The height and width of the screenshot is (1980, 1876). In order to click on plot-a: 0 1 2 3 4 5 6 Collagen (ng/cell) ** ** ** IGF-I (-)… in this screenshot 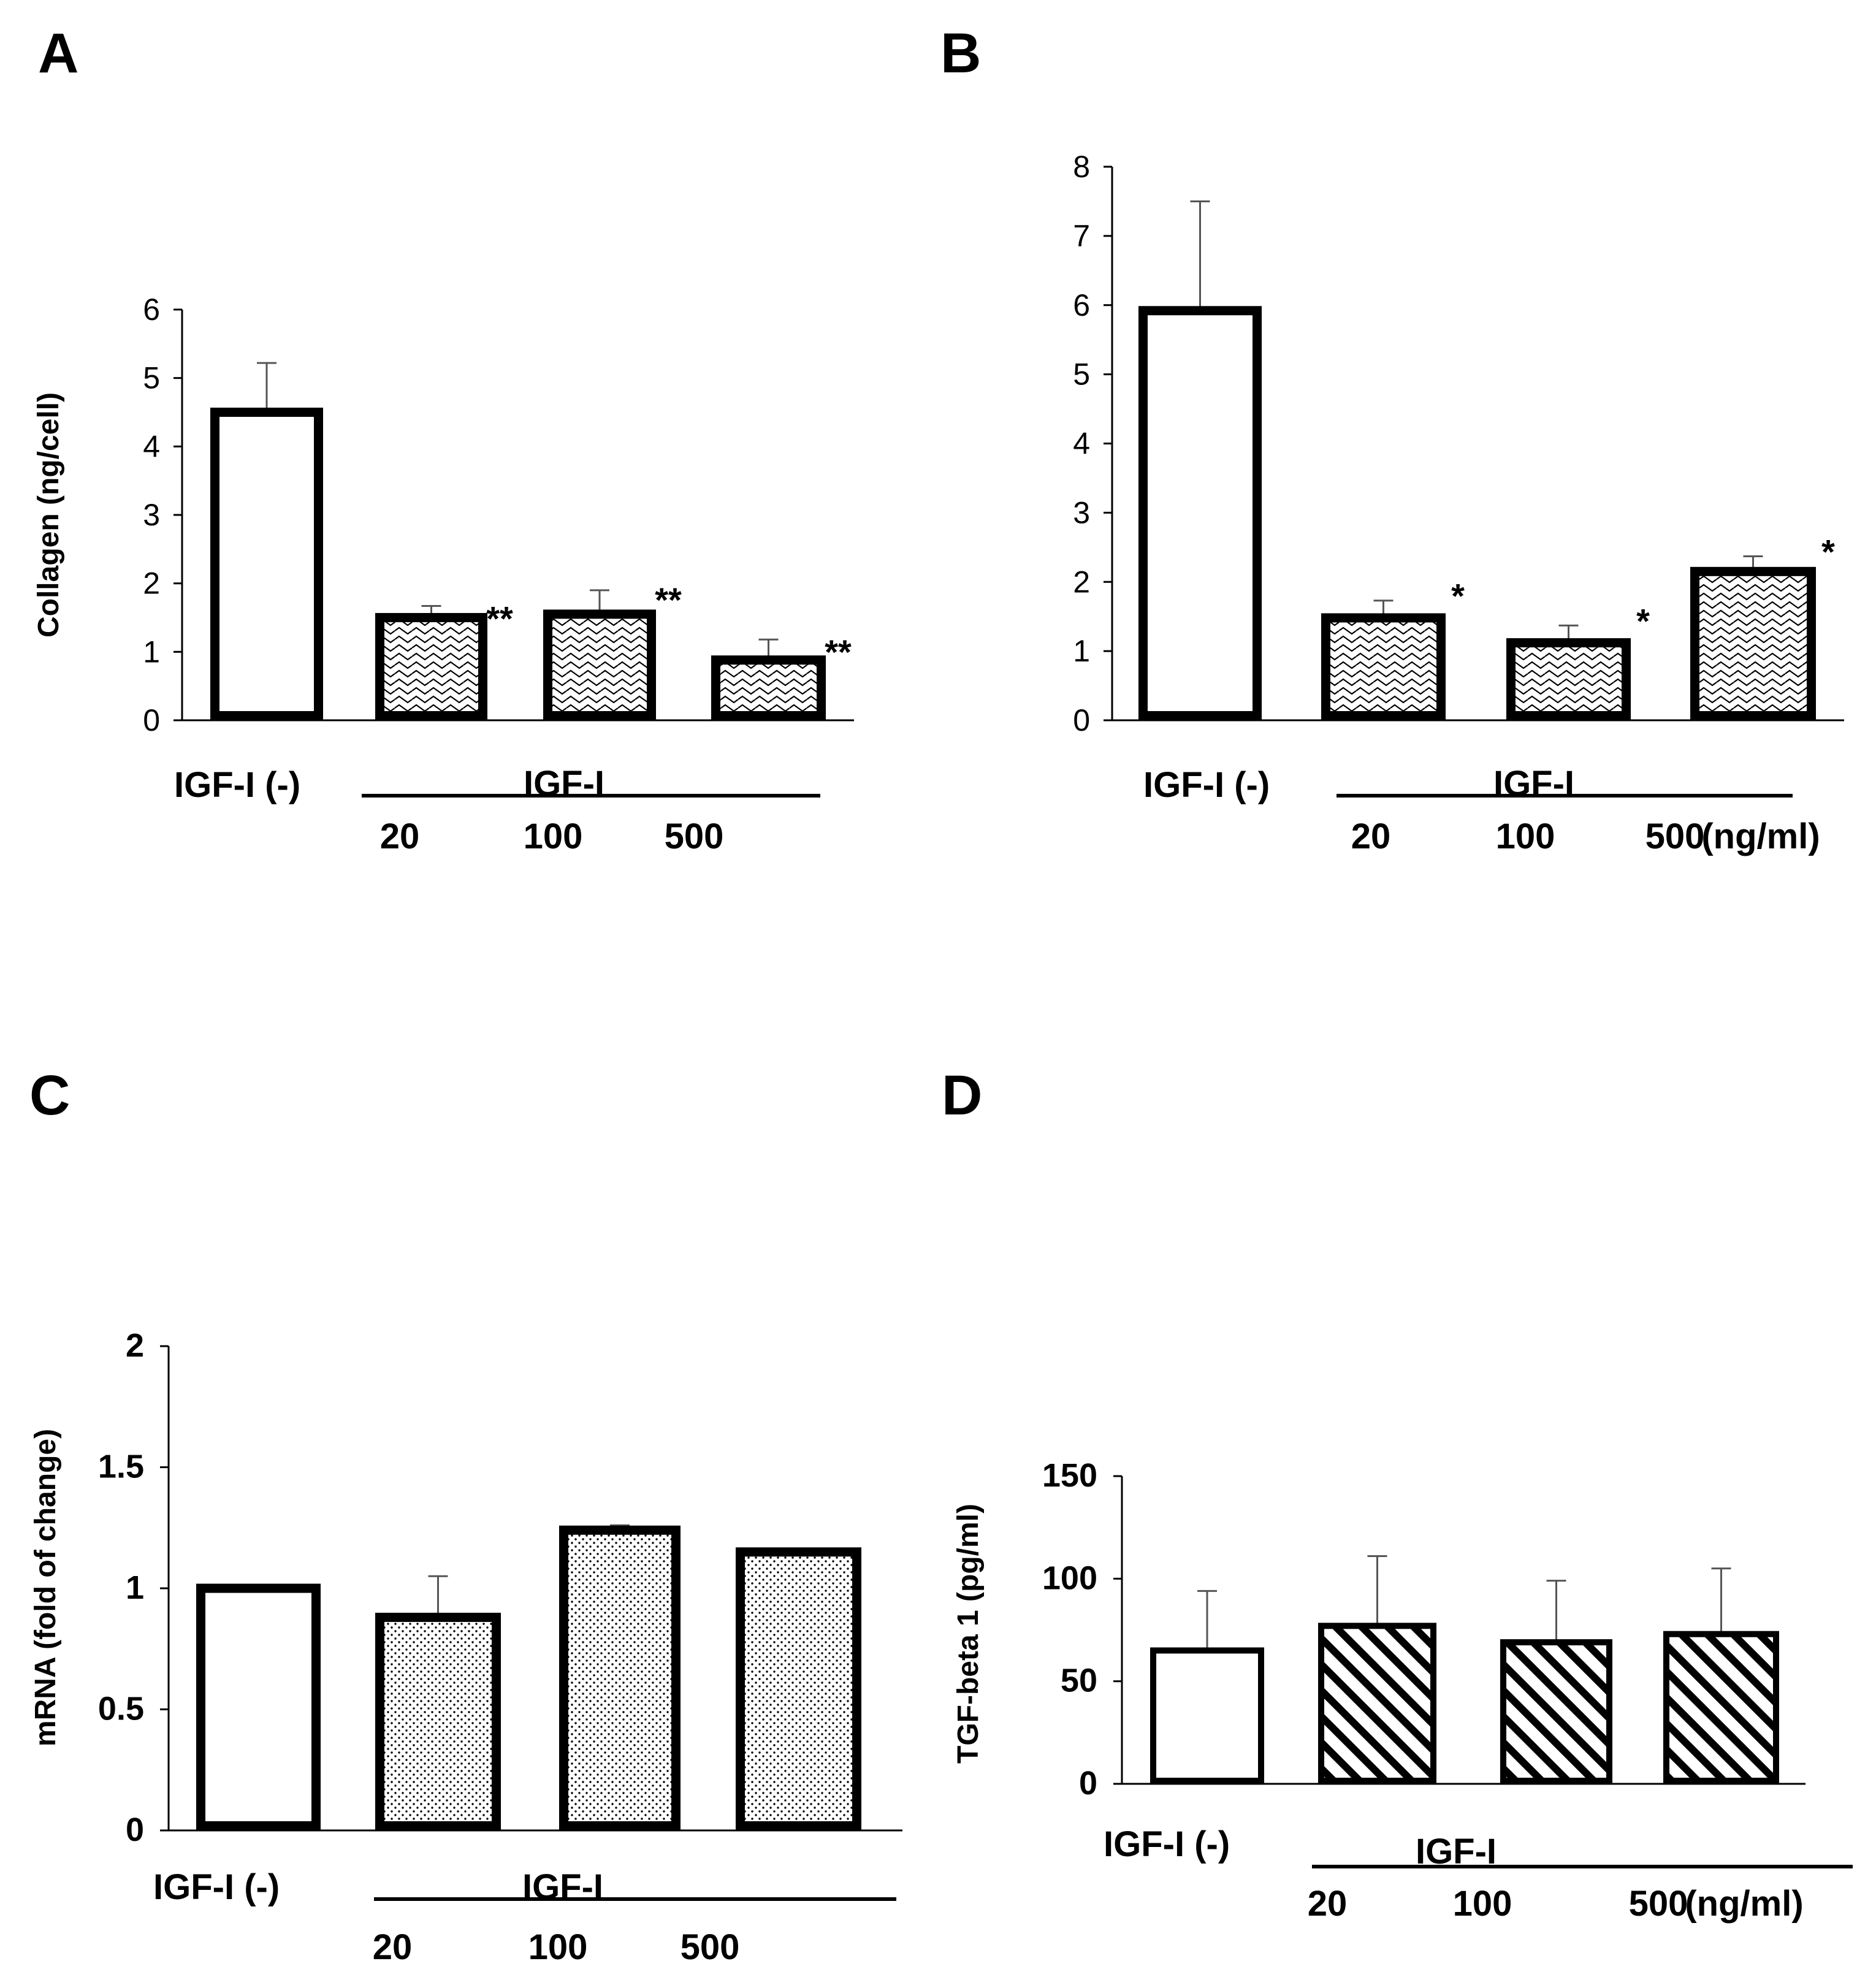, I will do `click(443, 574)`.